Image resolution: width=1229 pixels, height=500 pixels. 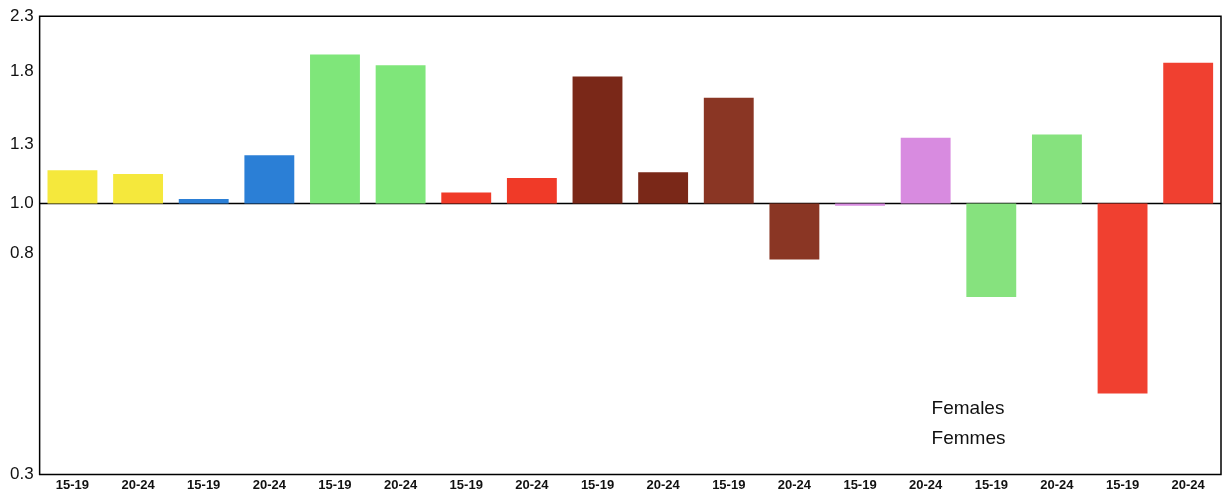 I want to click on y-tick-label: 1.0, so click(x=21, y=203).